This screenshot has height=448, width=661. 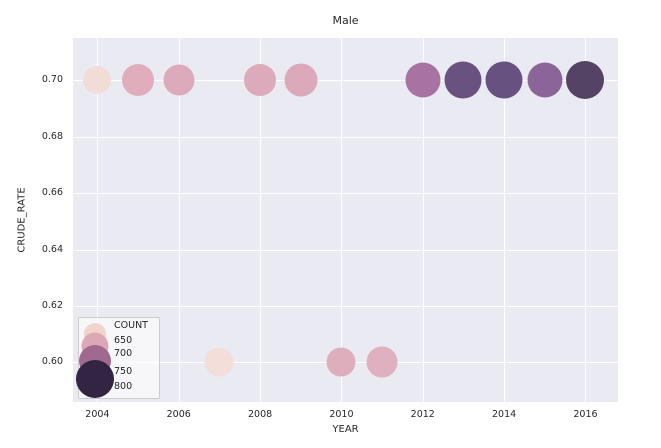 I want to click on y-tick-label: 0.70, so click(x=52, y=80).